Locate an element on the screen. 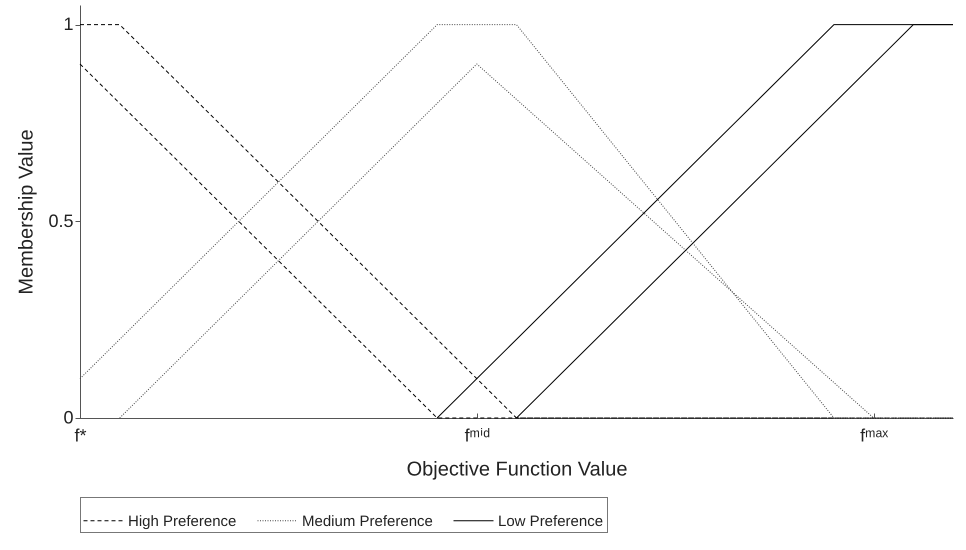 The image size is (966, 550). x-axis-title: Objective Function Value is located at coordinates (517, 469).